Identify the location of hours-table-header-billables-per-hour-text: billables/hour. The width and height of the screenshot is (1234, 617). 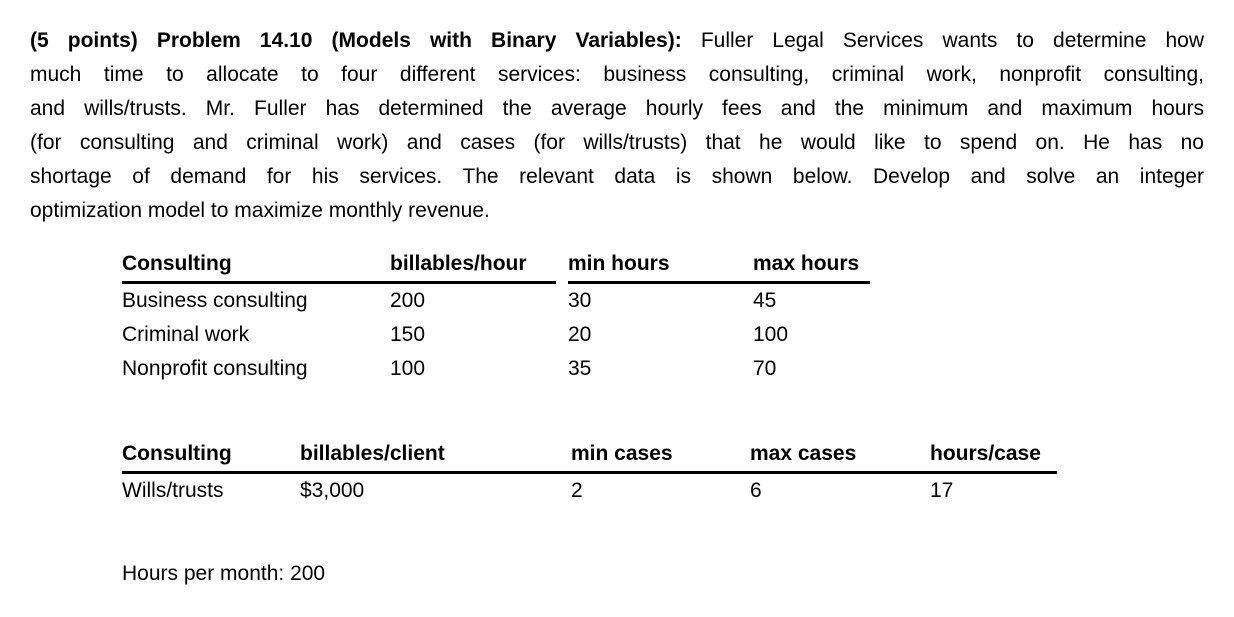
(473, 265).